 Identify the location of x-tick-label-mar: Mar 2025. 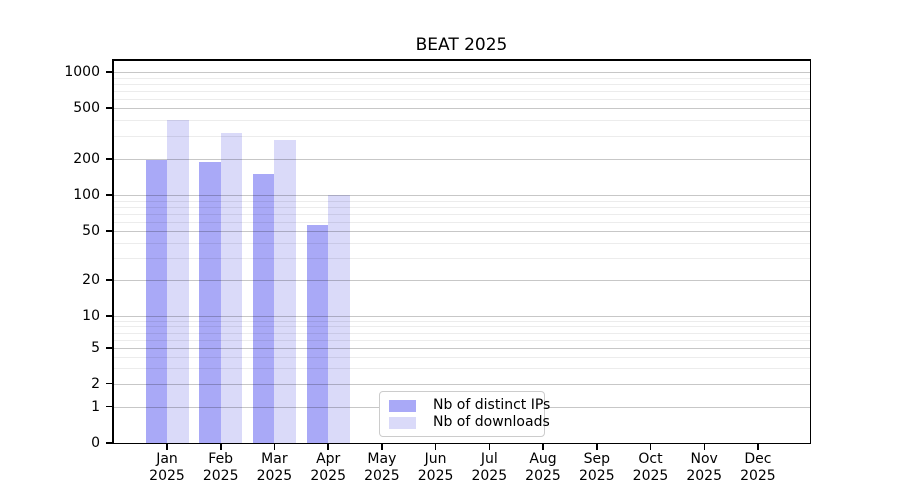
(274, 468).